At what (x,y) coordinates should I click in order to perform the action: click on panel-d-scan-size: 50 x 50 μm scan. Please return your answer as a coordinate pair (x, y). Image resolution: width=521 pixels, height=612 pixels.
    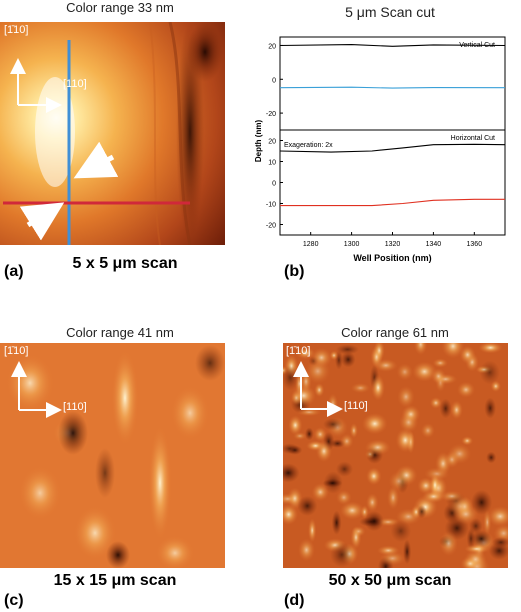
    Looking at the image, I should click on (390, 580).